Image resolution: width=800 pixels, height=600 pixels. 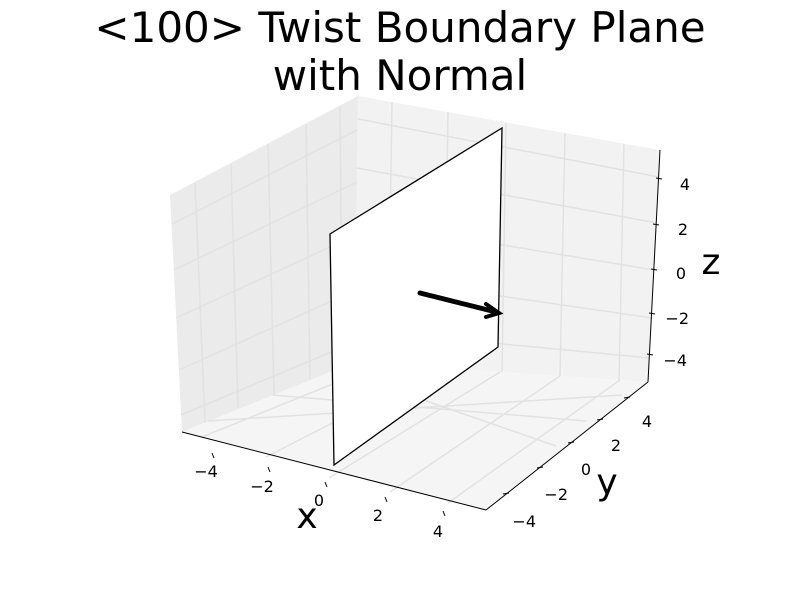 What do you see at coordinates (616, 445) in the screenshot?
I see `y-tick-label: 2` at bounding box center [616, 445].